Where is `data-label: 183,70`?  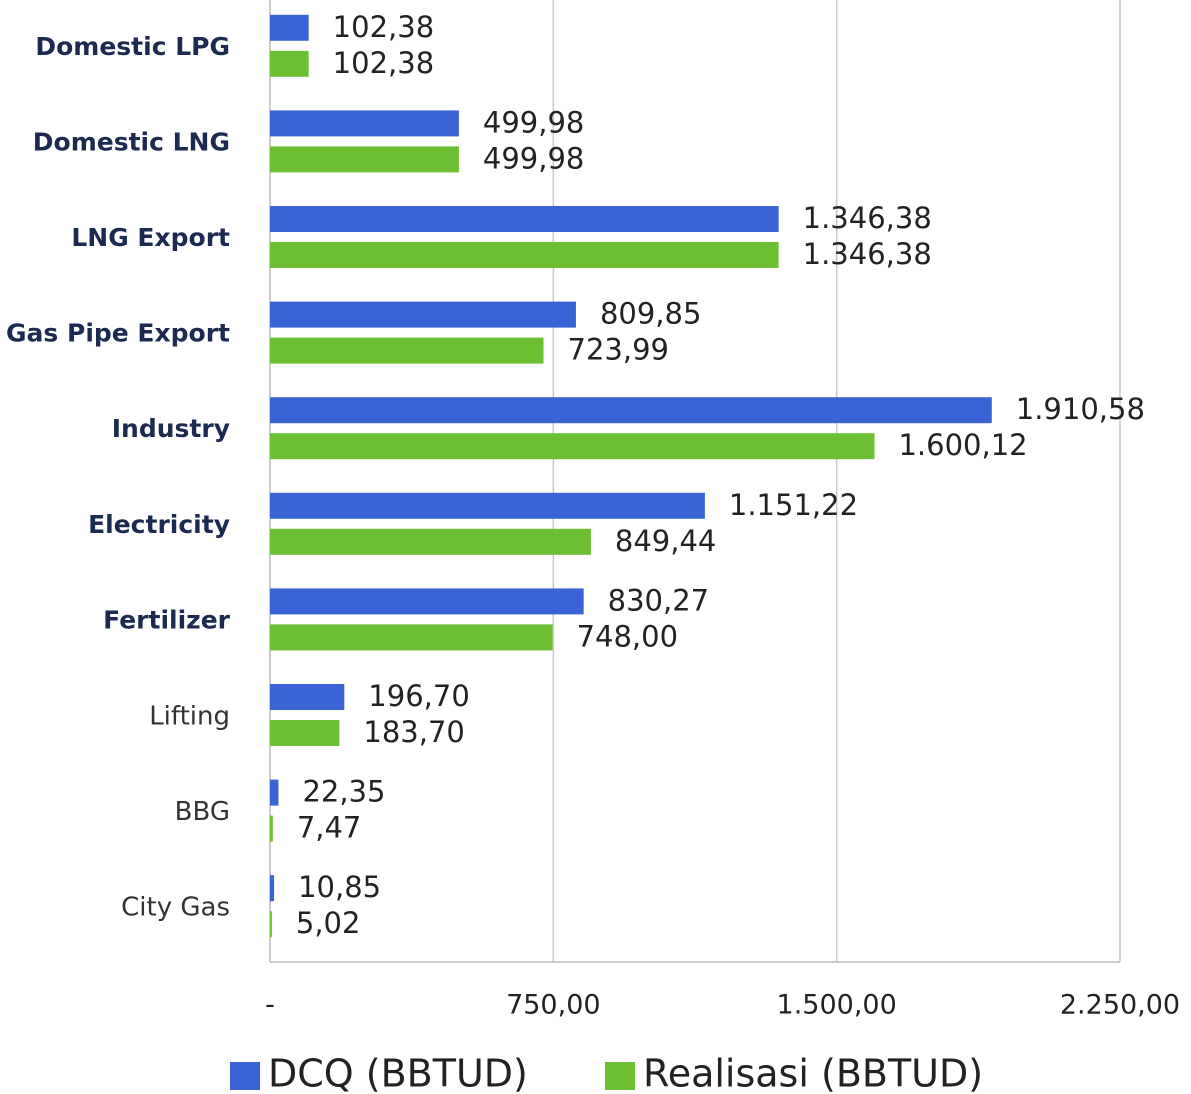
data-label: 183,70 is located at coordinates (413, 732).